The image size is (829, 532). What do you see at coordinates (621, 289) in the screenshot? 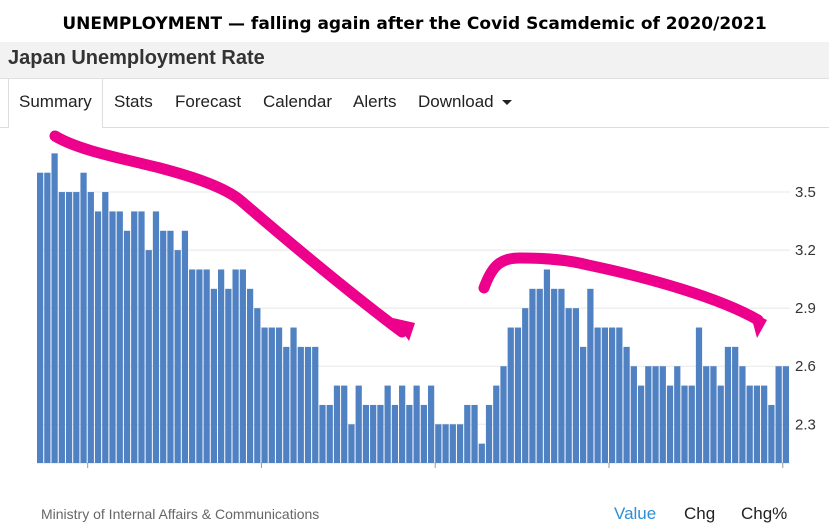
I see `arrow-right-trend` at bounding box center [621, 289].